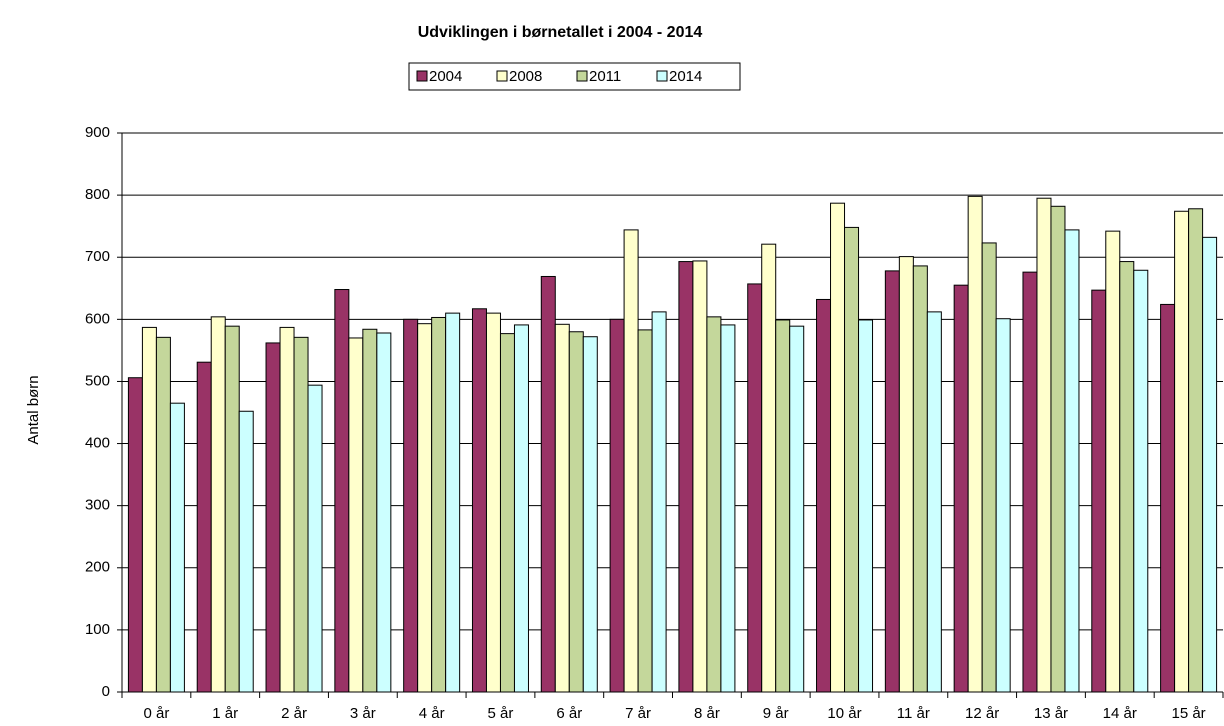 The height and width of the screenshot is (726, 1224). I want to click on x-tick-label: 12 år, so click(982, 713).